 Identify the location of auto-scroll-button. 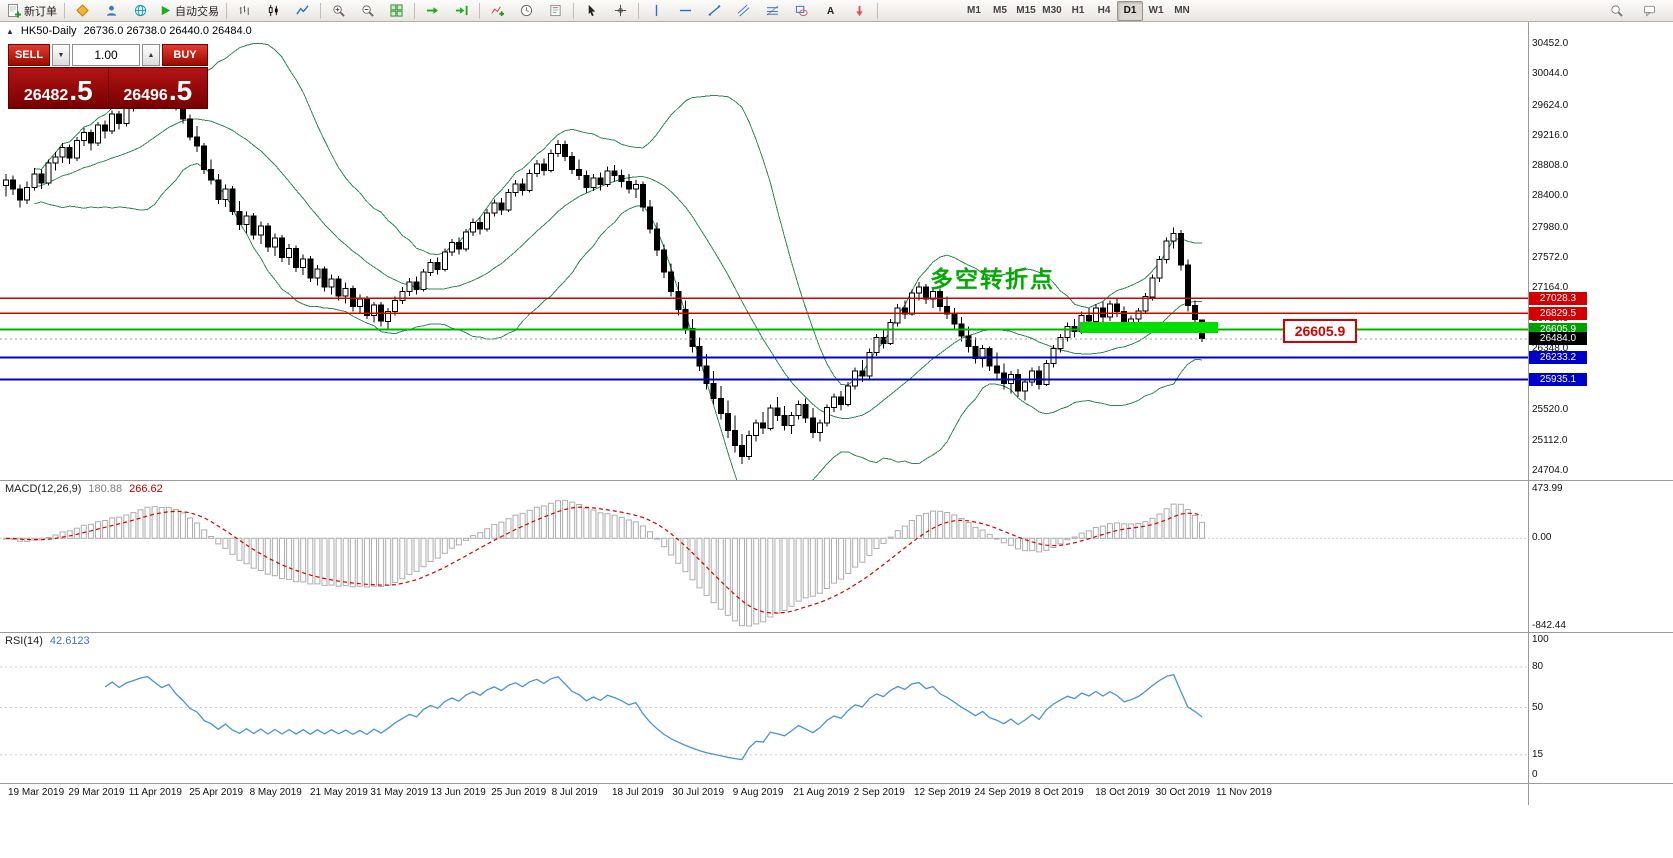
(432, 10).